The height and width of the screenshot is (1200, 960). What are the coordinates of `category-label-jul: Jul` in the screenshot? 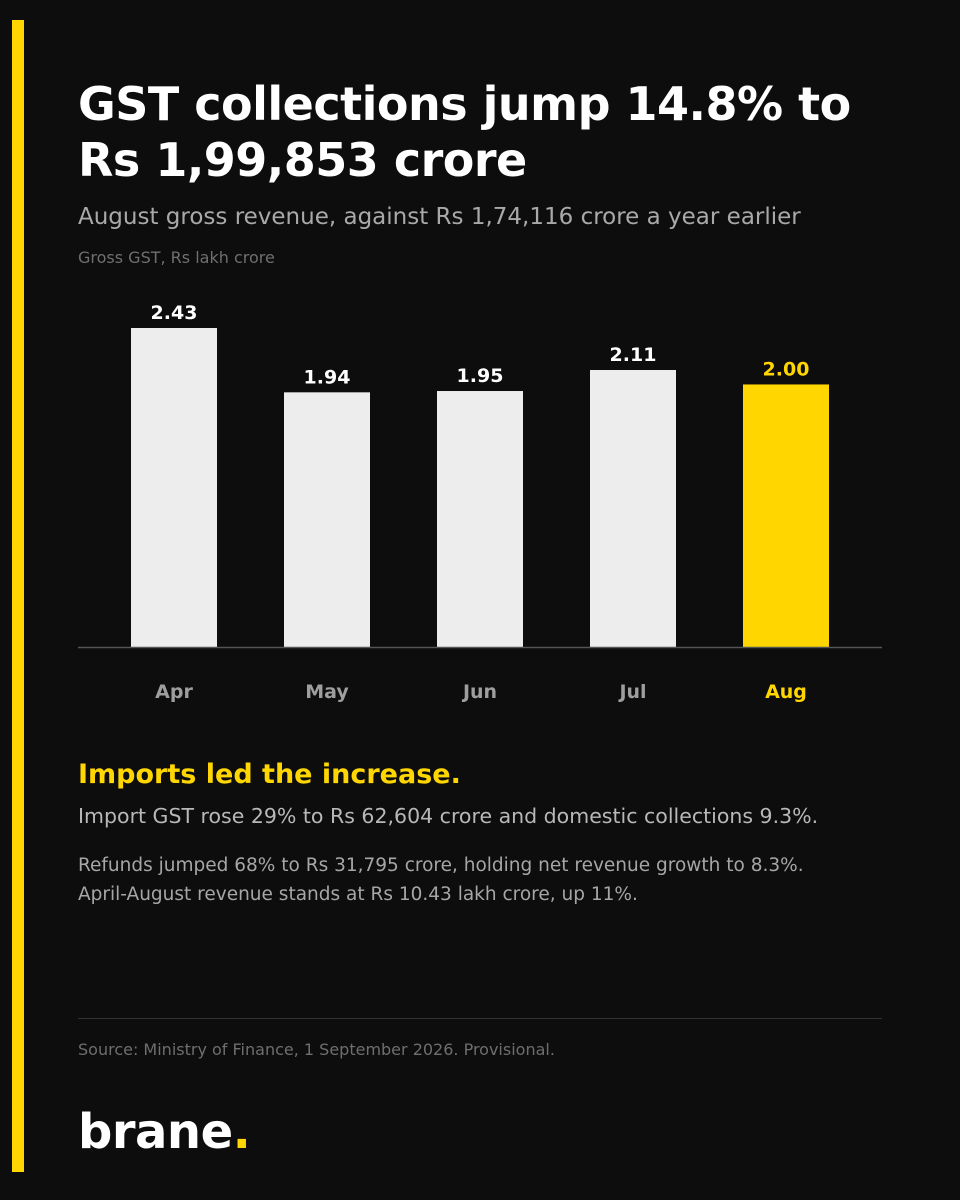 It's located at (631, 692).